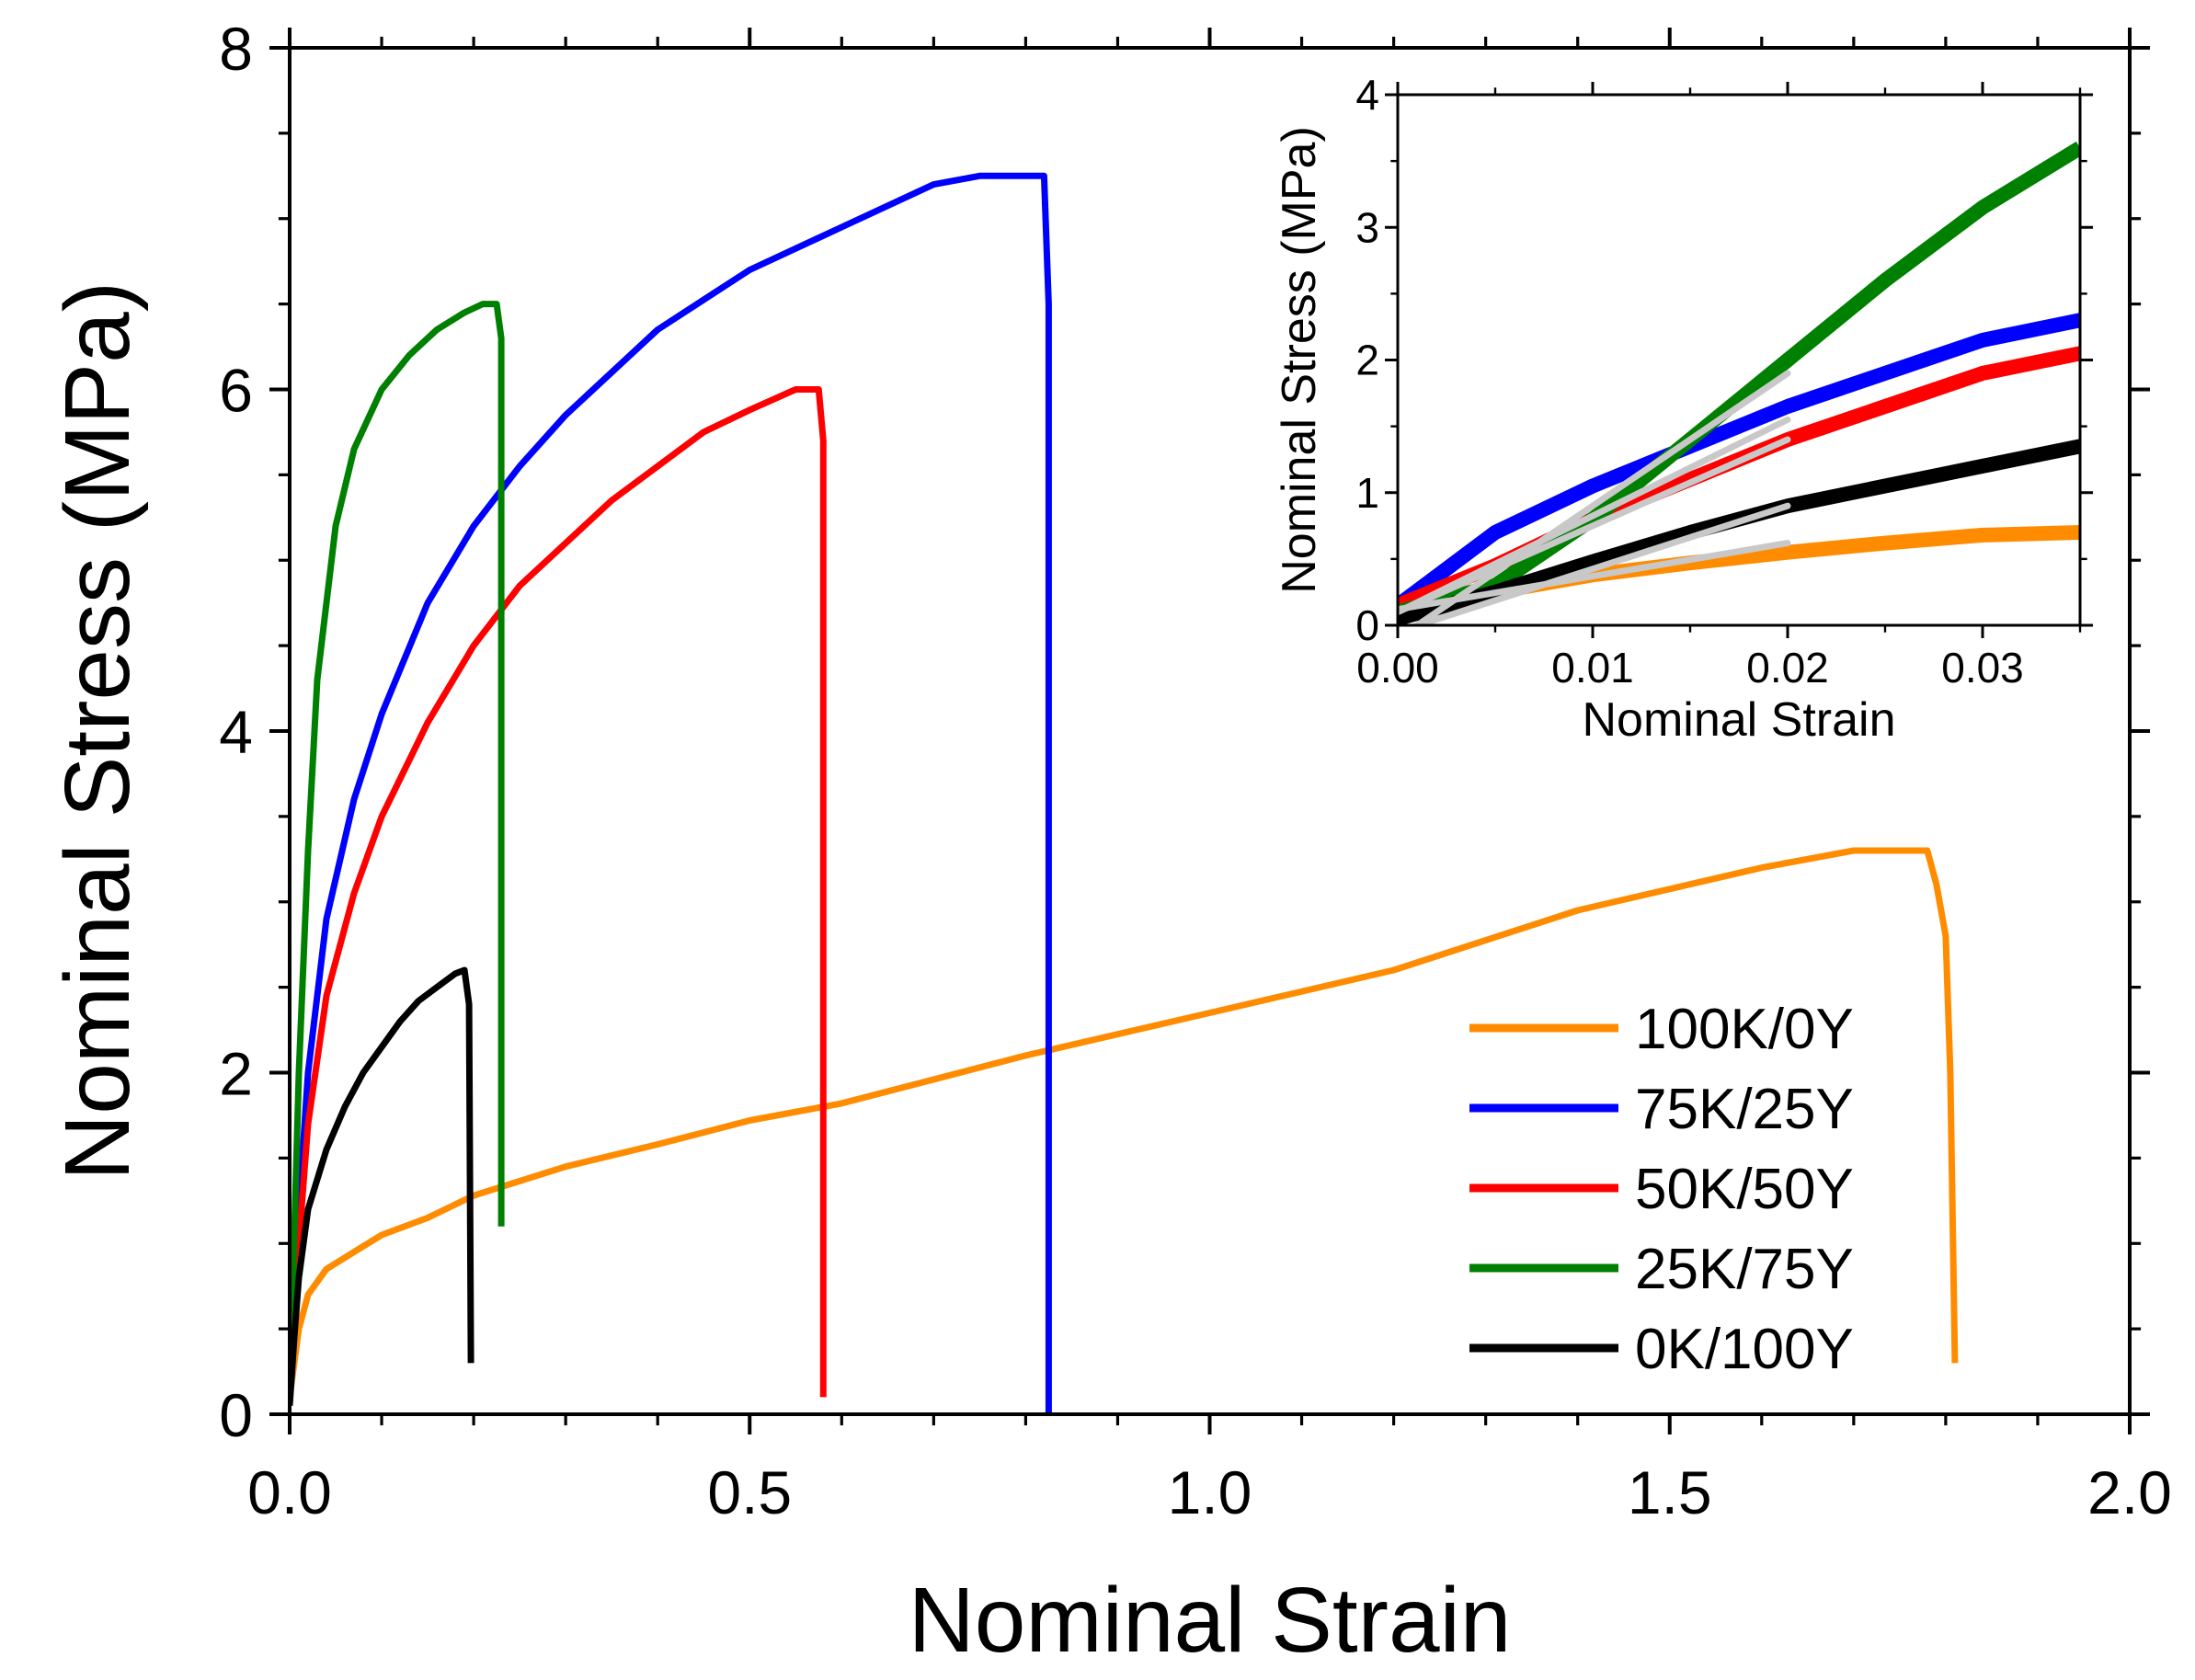 This screenshot has height=1680, width=2195. What do you see at coordinates (1367, 625) in the screenshot?
I see `inset-y-tick-label: 0` at bounding box center [1367, 625].